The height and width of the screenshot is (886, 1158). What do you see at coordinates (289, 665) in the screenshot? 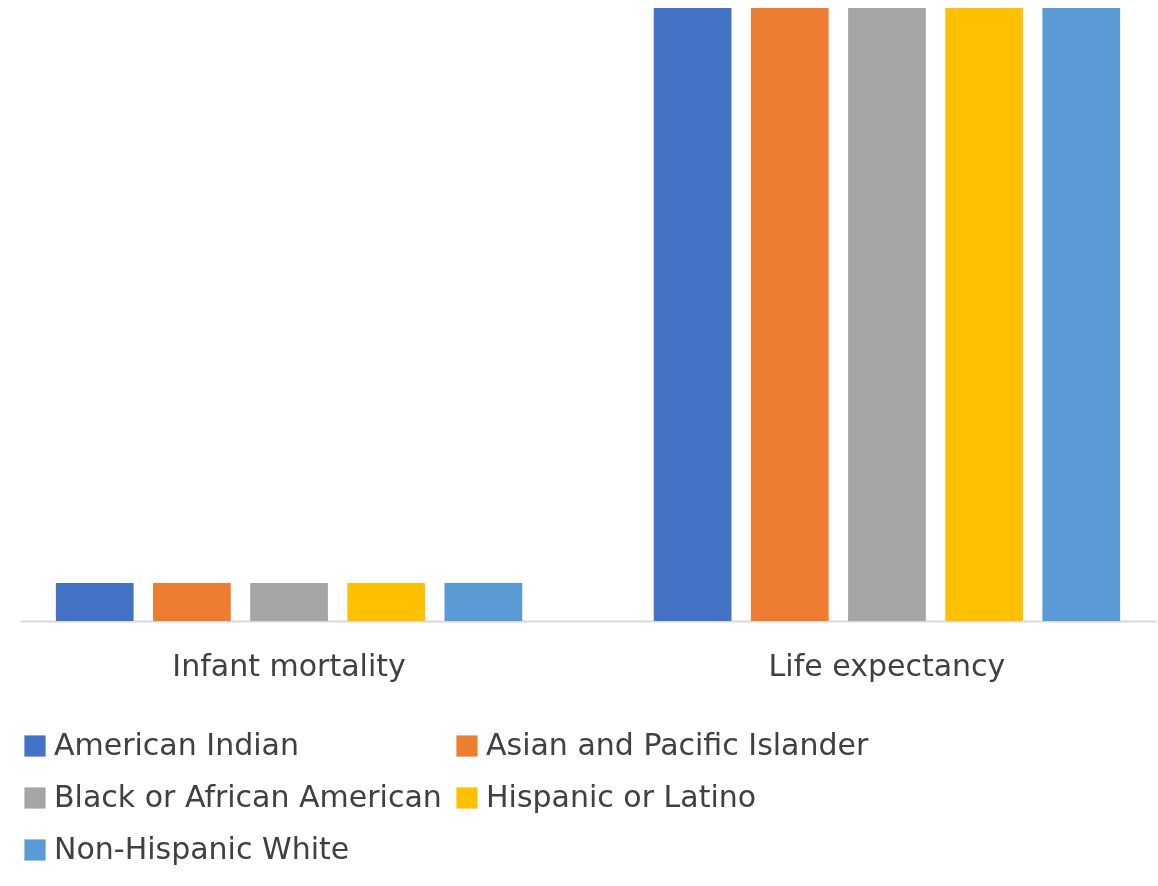
I see `x-tick-label: Infant mortality` at bounding box center [289, 665].